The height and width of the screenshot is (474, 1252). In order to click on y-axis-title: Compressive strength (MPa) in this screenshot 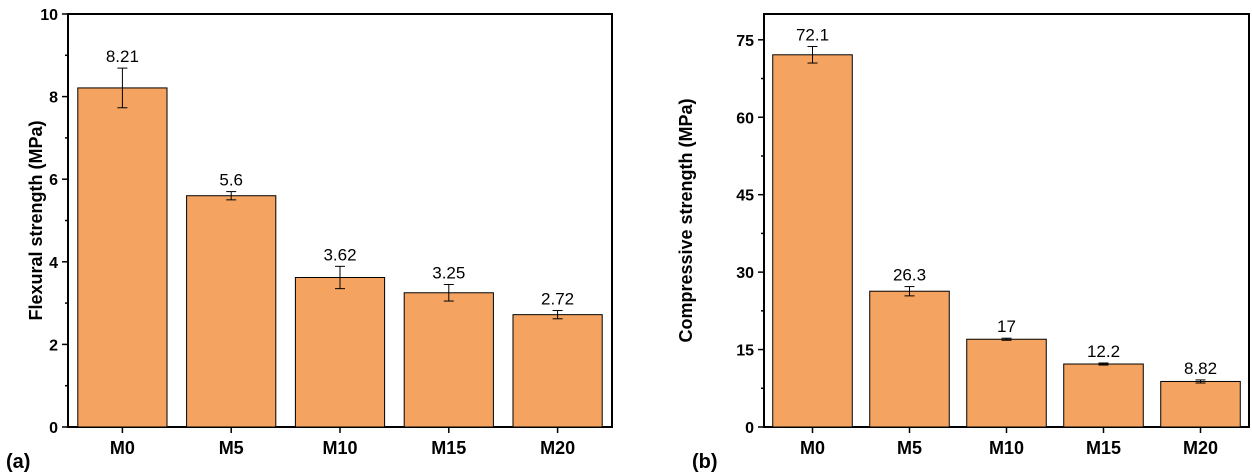, I will do `click(686, 220)`.